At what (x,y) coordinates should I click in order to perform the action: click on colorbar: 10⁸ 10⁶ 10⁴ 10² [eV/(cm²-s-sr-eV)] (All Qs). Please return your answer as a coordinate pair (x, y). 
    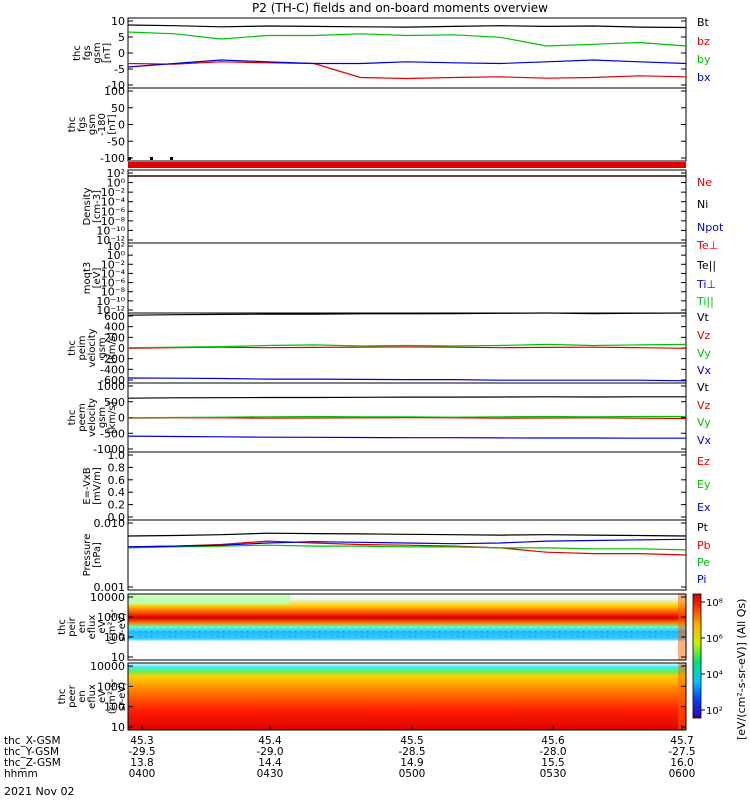
    Looking at the image, I should click on (720, 666).